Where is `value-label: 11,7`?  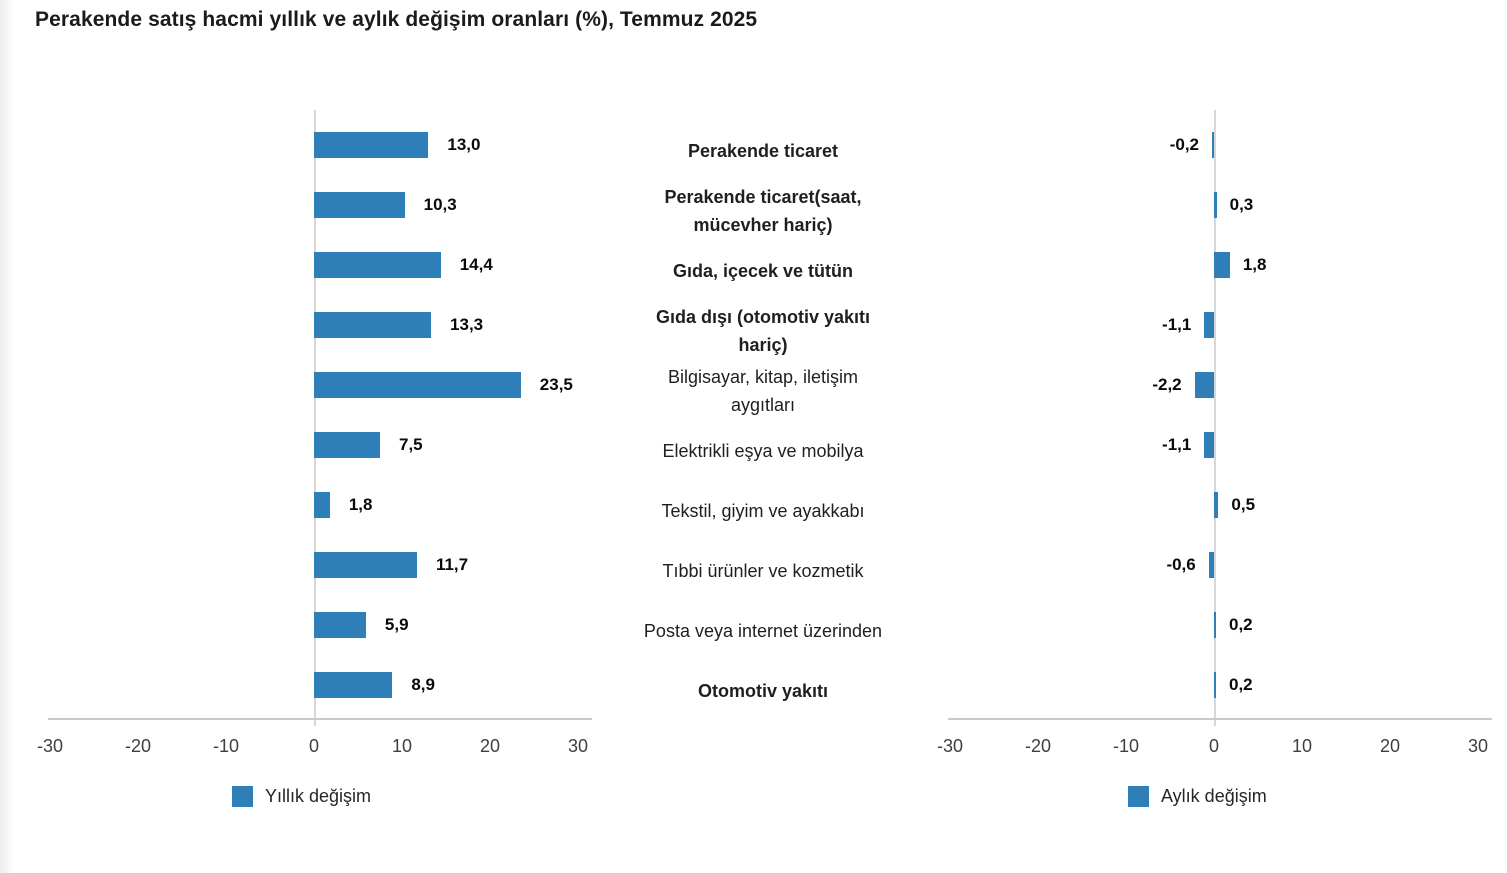 value-label: 11,7 is located at coordinates (452, 564).